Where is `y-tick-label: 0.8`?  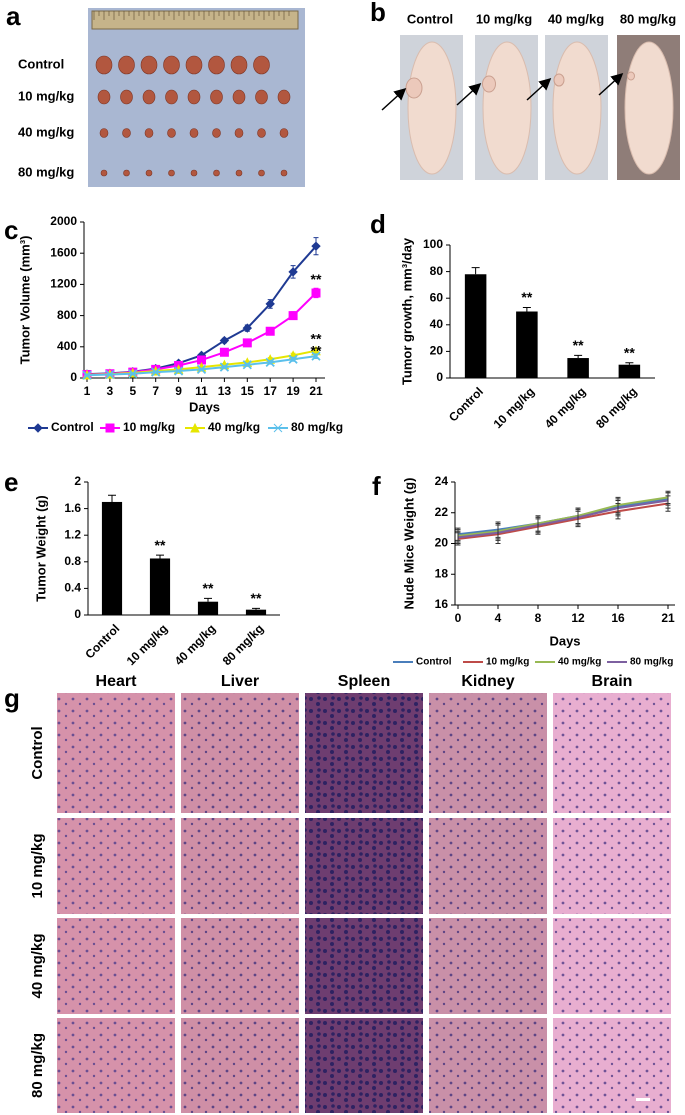 y-tick-label: 0.8 is located at coordinates (72, 561).